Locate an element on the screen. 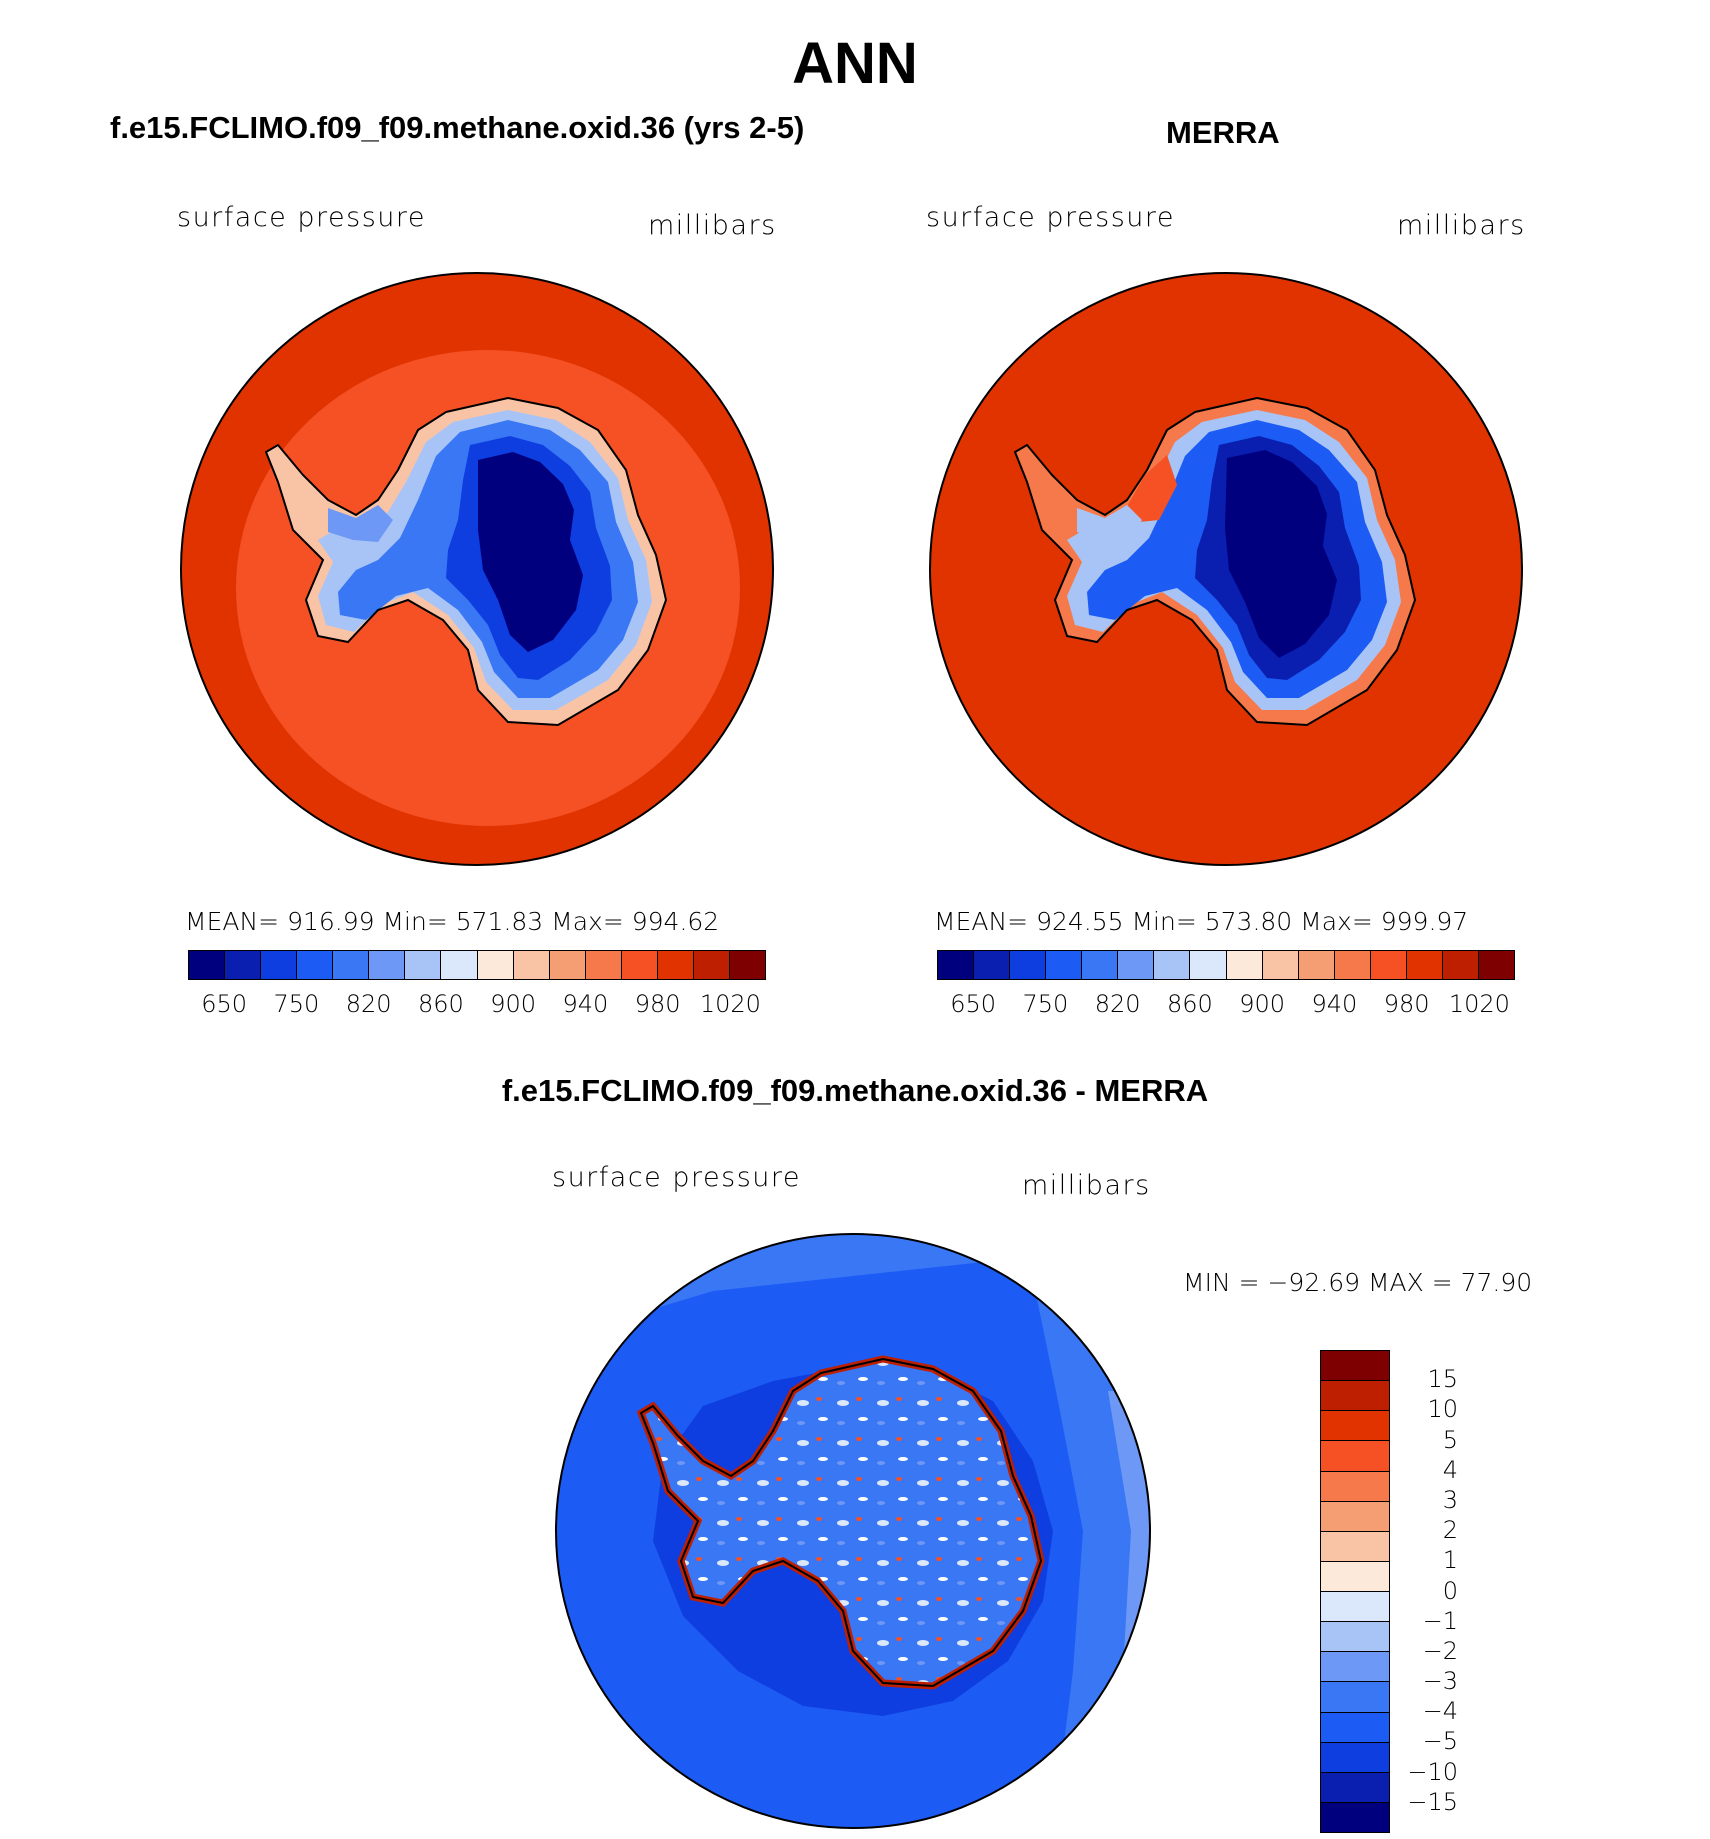 This screenshot has height=1839, width=1710. diff-colorbar-tick-label: −3 is located at coordinates (1440, 1681).